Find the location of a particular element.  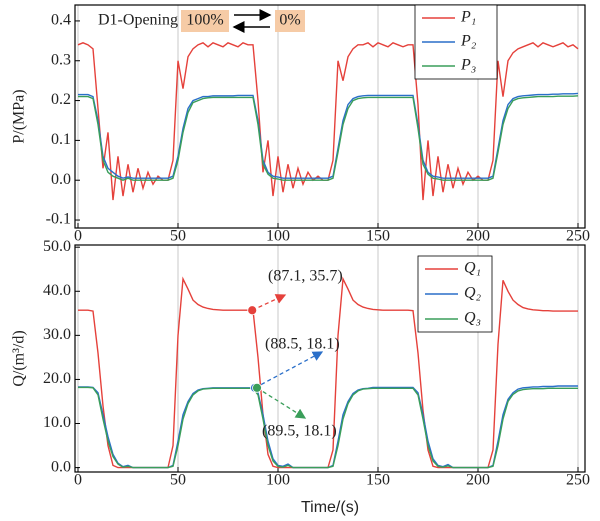

y-tick-label: 0.4 is located at coordinates (61, 20).